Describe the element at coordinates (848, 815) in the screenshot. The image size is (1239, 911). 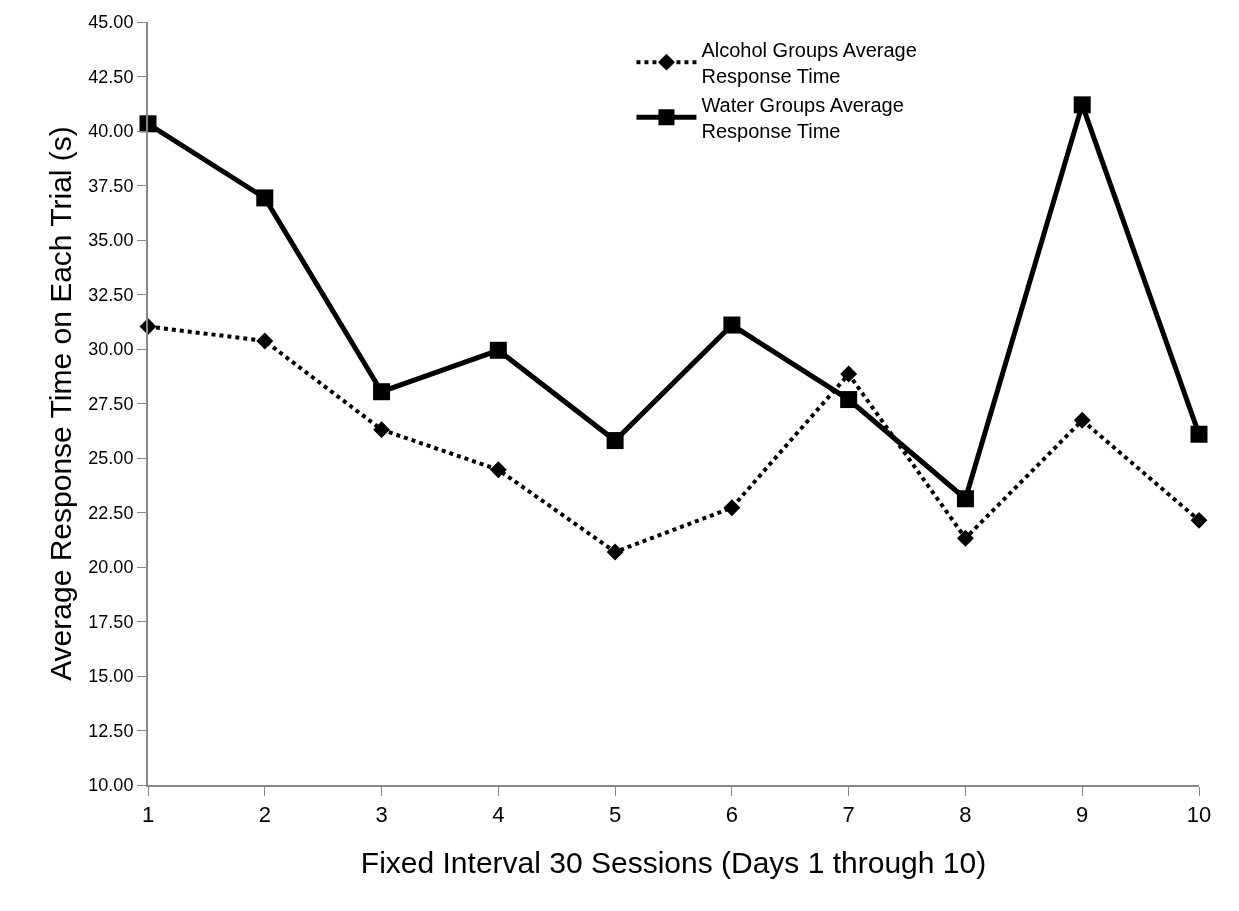
I see `x-tick-label: 7` at that location.